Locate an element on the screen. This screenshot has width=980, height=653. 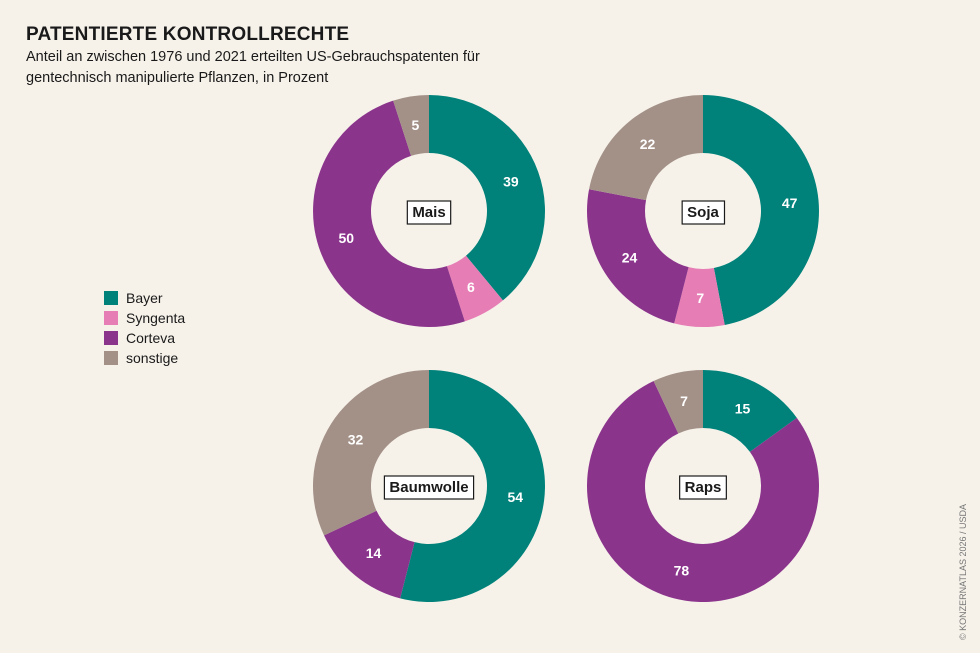
data-label: 15 is located at coordinates (743, 408).